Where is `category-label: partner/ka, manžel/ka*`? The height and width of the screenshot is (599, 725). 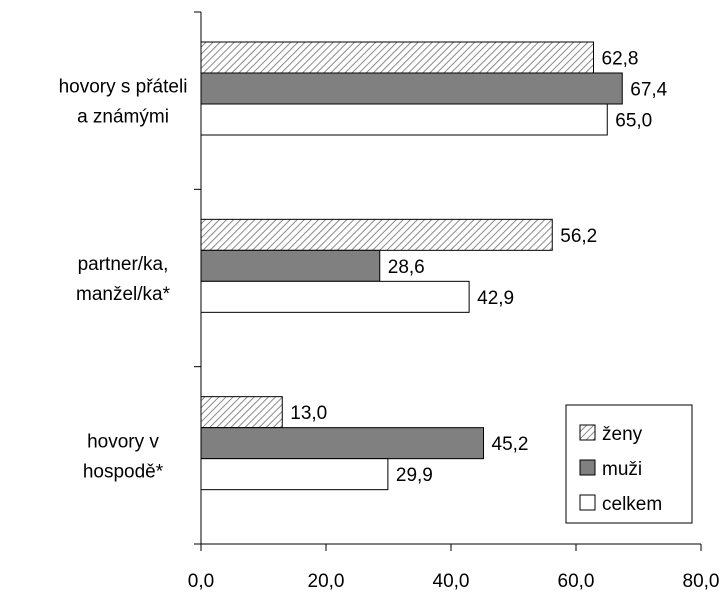 category-label: partner/ka, manžel/ka* is located at coordinates (123, 279).